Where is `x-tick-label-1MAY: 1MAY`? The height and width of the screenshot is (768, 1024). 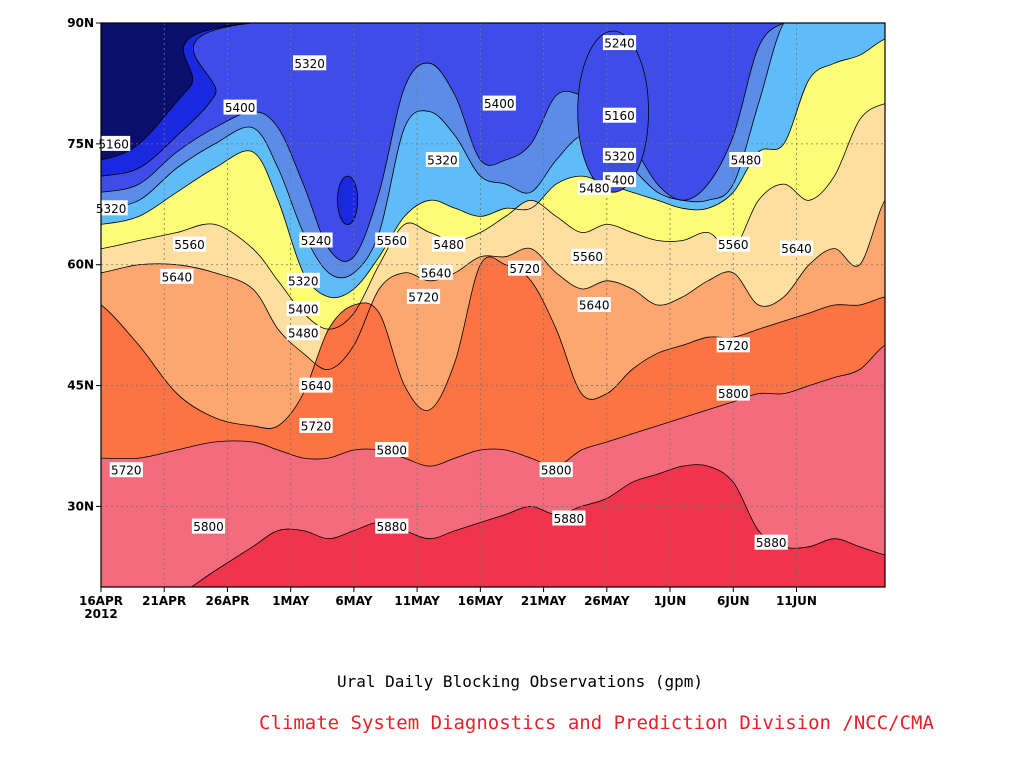 x-tick-label-1MAY: 1MAY is located at coordinates (290, 601).